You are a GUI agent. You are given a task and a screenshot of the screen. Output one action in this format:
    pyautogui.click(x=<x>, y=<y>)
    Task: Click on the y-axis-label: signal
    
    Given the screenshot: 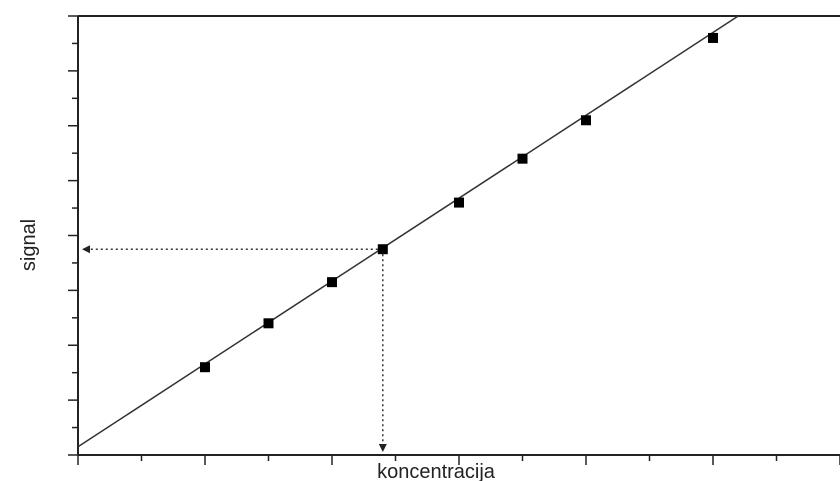 What is the action you would take?
    pyautogui.click(x=29, y=245)
    